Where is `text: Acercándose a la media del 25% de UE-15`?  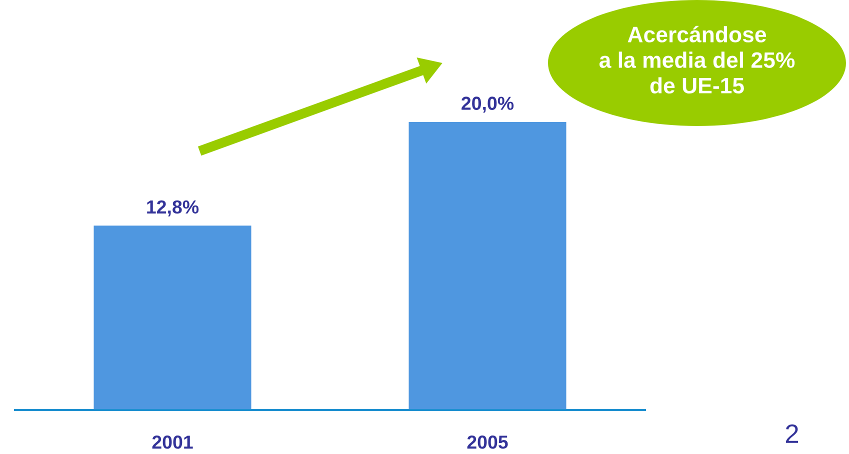
text: Acercándose a la media del 25% de UE-15 is located at coordinates (697, 60).